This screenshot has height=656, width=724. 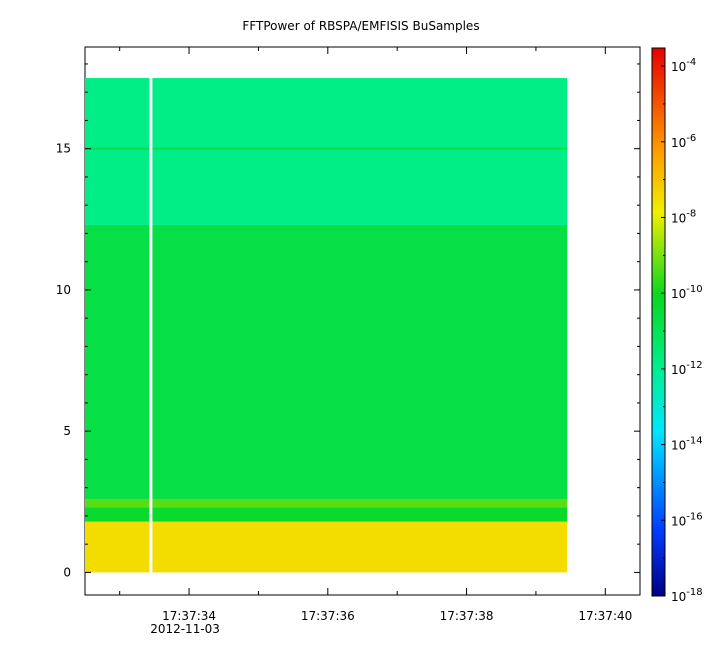 What do you see at coordinates (677, 325) in the screenshot?
I see `colorbar: 10⁻⁴ 10⁻⁶ 10⁻⁸ 10⁻¹⁰ 10⁻¹² 10⁻¹⁴ 10⁻¹⁶ 10⁻¹⁸` at bounding box center [677, 325].